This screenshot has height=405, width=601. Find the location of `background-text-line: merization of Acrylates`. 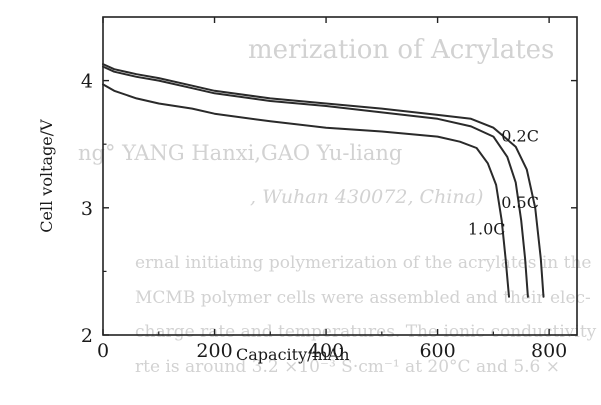

background-text-line: merization of Acrylates is located at coordinates (401, 50).